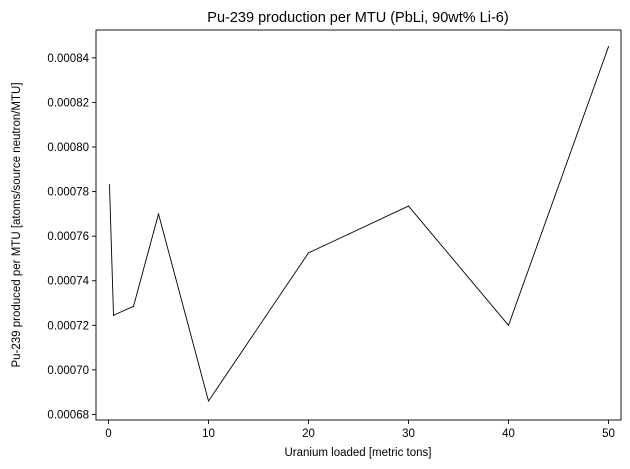 This screenshot has height=469, width=630. What do you see at coordinates (68, 326) in the screenshot?
I see `y-tick-label: 0.00072` at bounding box center [68, 326].